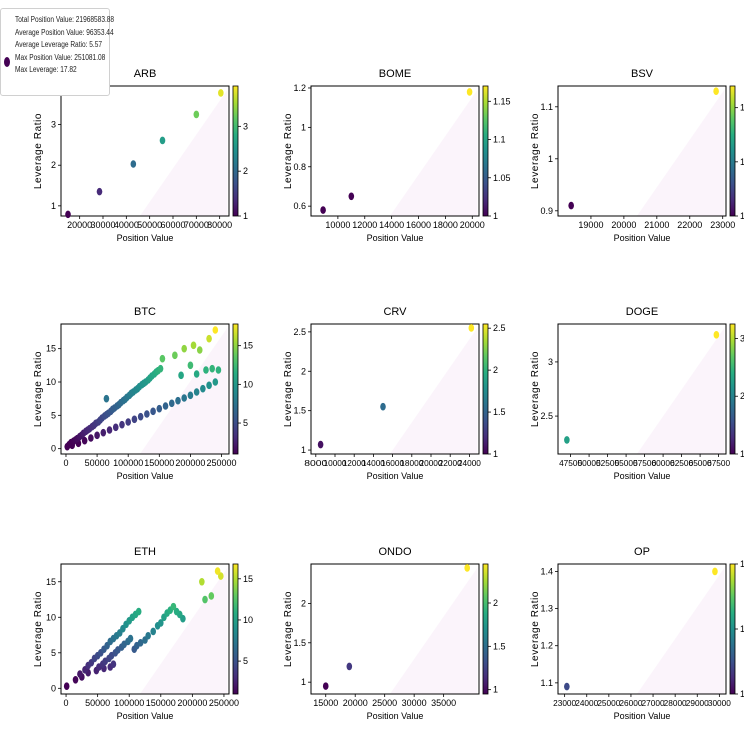 This screenshot has height=744, width=744. What do you see at coordinates (451, 463) in the screenshot?
I see `x-tick-label: 22000` at bounding box center [451, 463].